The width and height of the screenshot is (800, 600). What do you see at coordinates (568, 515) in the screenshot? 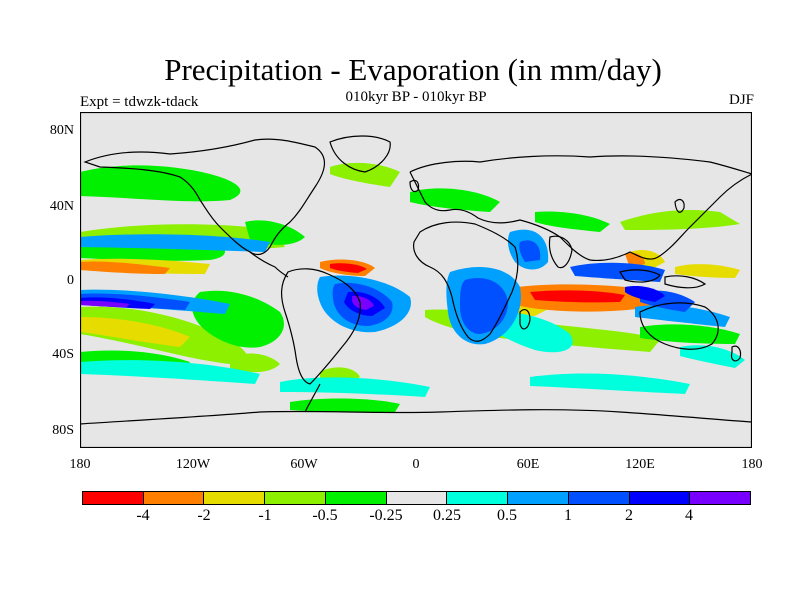
I see `colorbar-label: 1` at bounding box center [568, 515].